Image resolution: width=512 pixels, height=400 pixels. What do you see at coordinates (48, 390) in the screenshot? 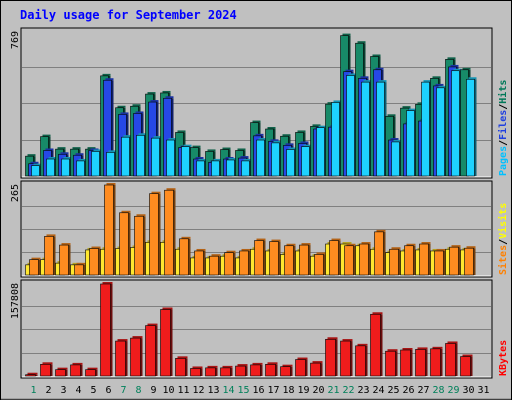
I see `x-tick-label: 2` at bounding box center [48, 390].